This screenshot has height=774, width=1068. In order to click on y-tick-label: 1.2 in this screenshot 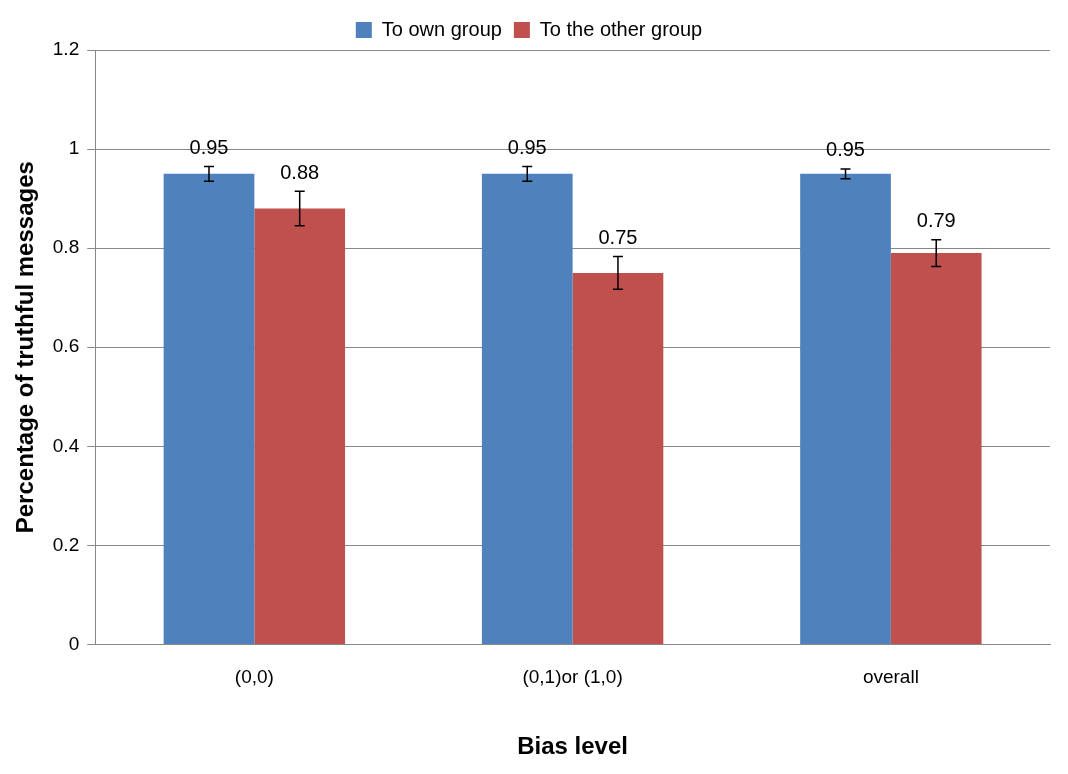, I will do `click(66, 49)`.